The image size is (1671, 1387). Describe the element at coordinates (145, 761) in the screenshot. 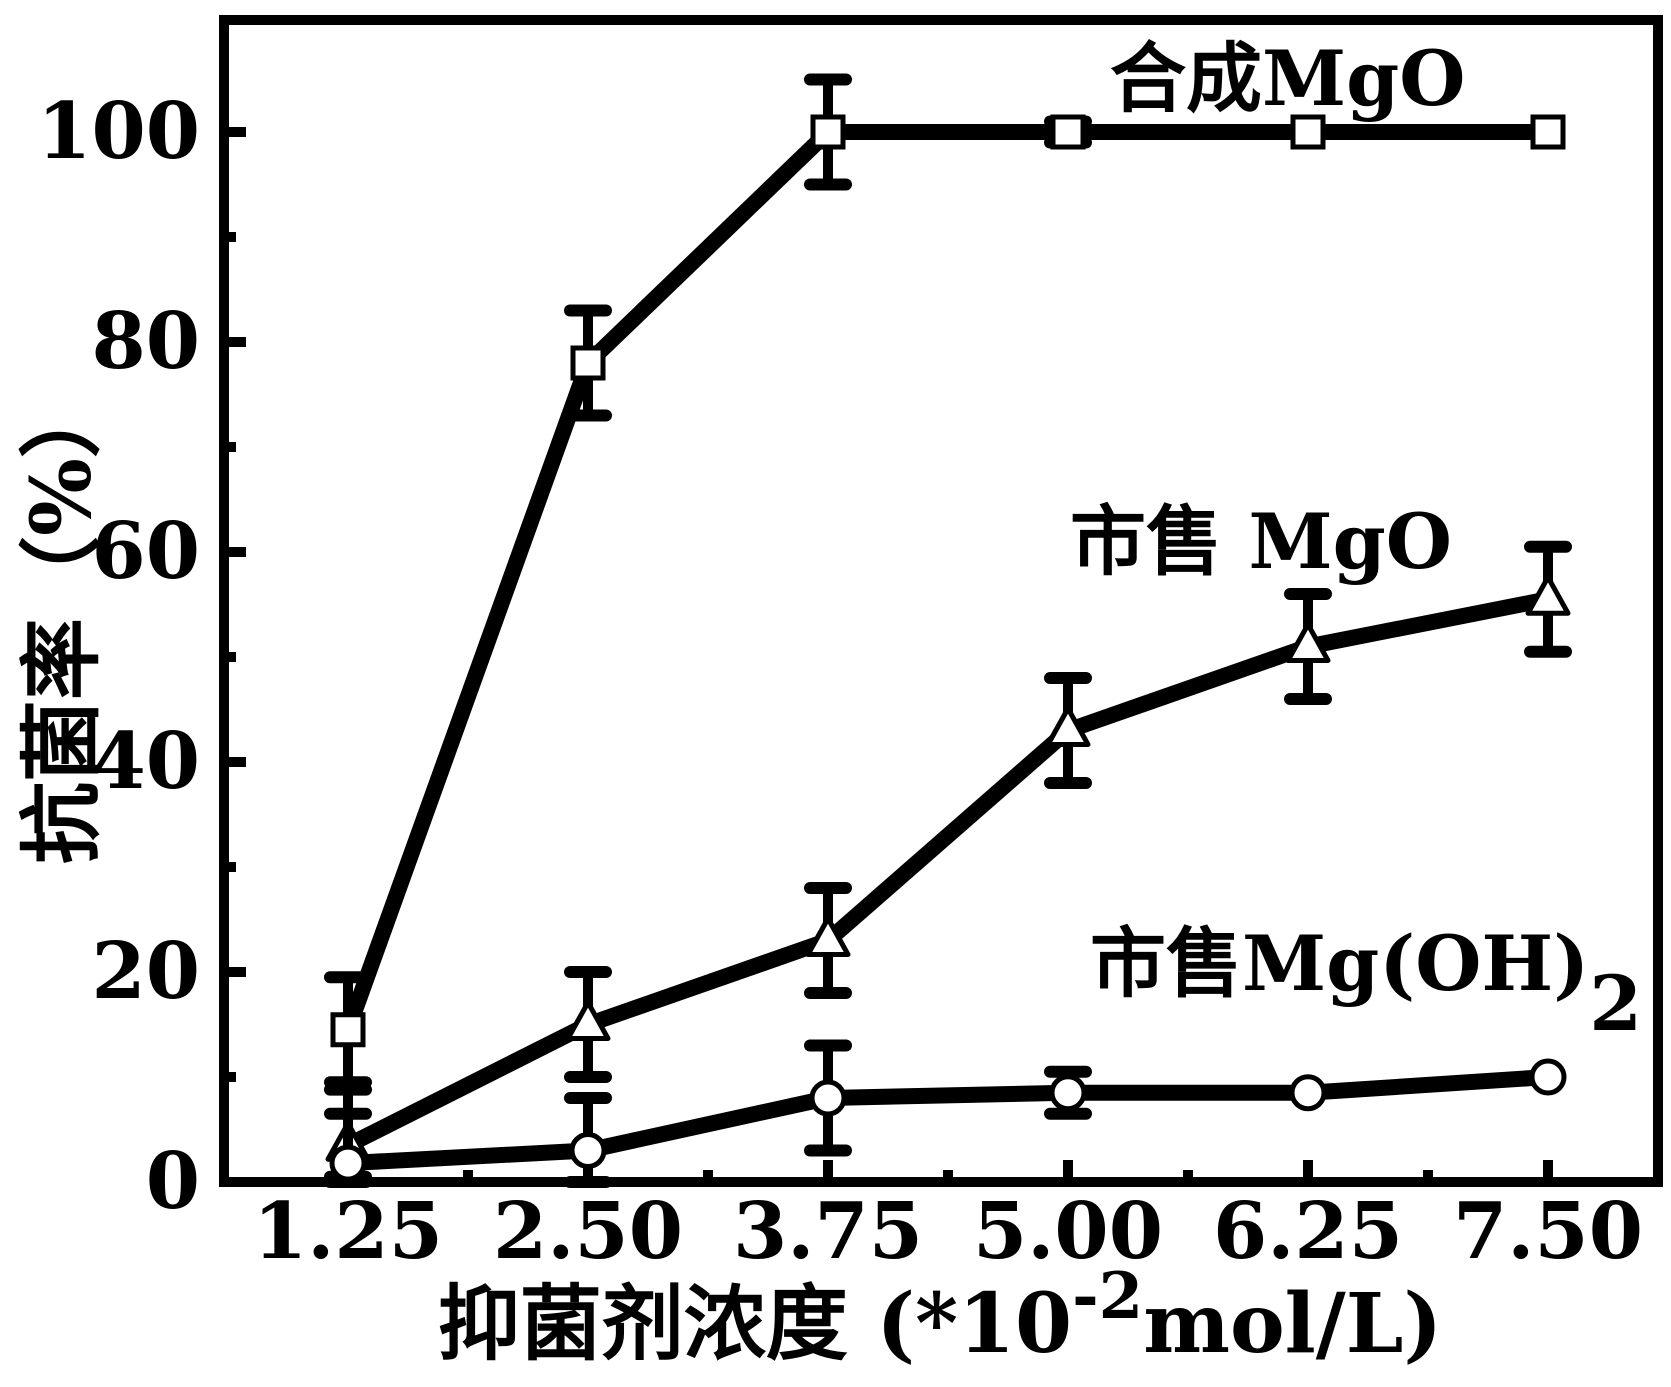

I see `y-tick-label: 40` at that location.